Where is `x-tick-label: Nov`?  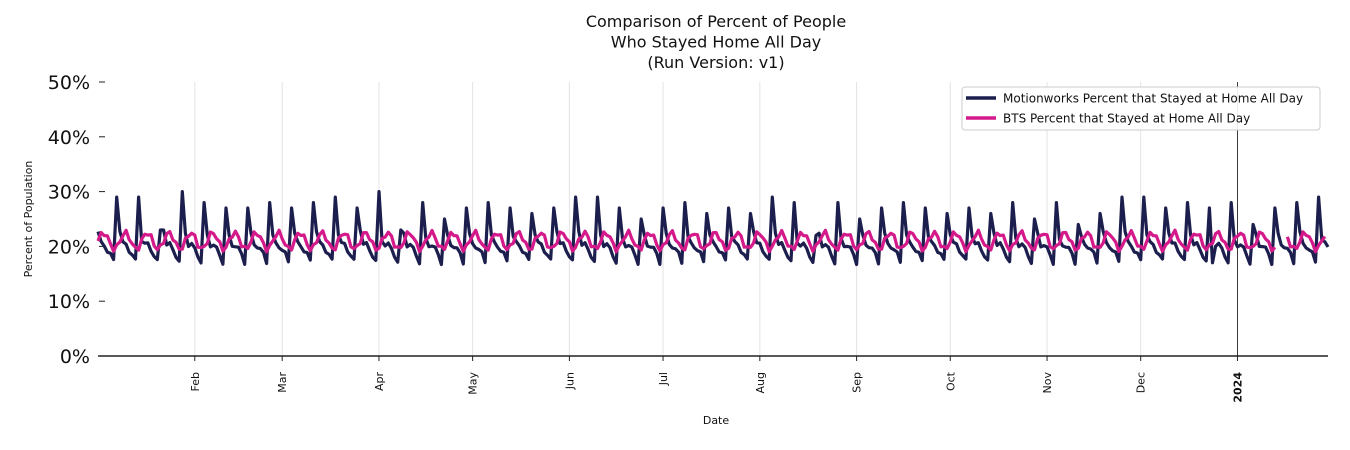
x-tick-label: Nov is located at coordinates (1047, 383).